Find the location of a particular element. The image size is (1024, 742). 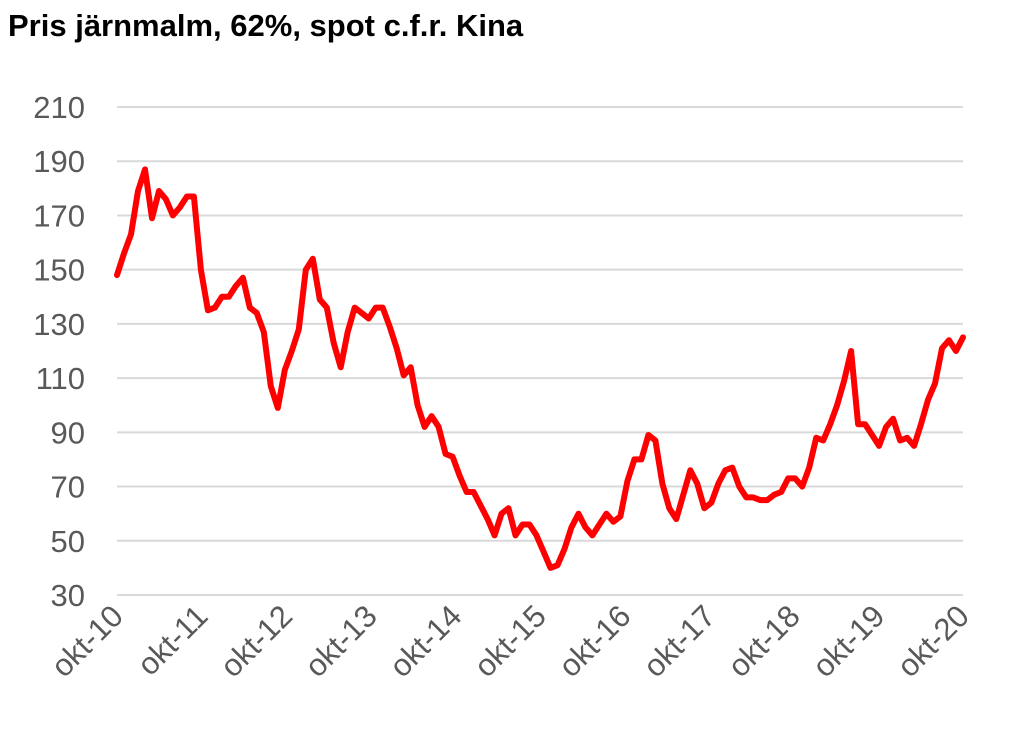

y-tick-label: 50 is located at coordinates (68, 541).